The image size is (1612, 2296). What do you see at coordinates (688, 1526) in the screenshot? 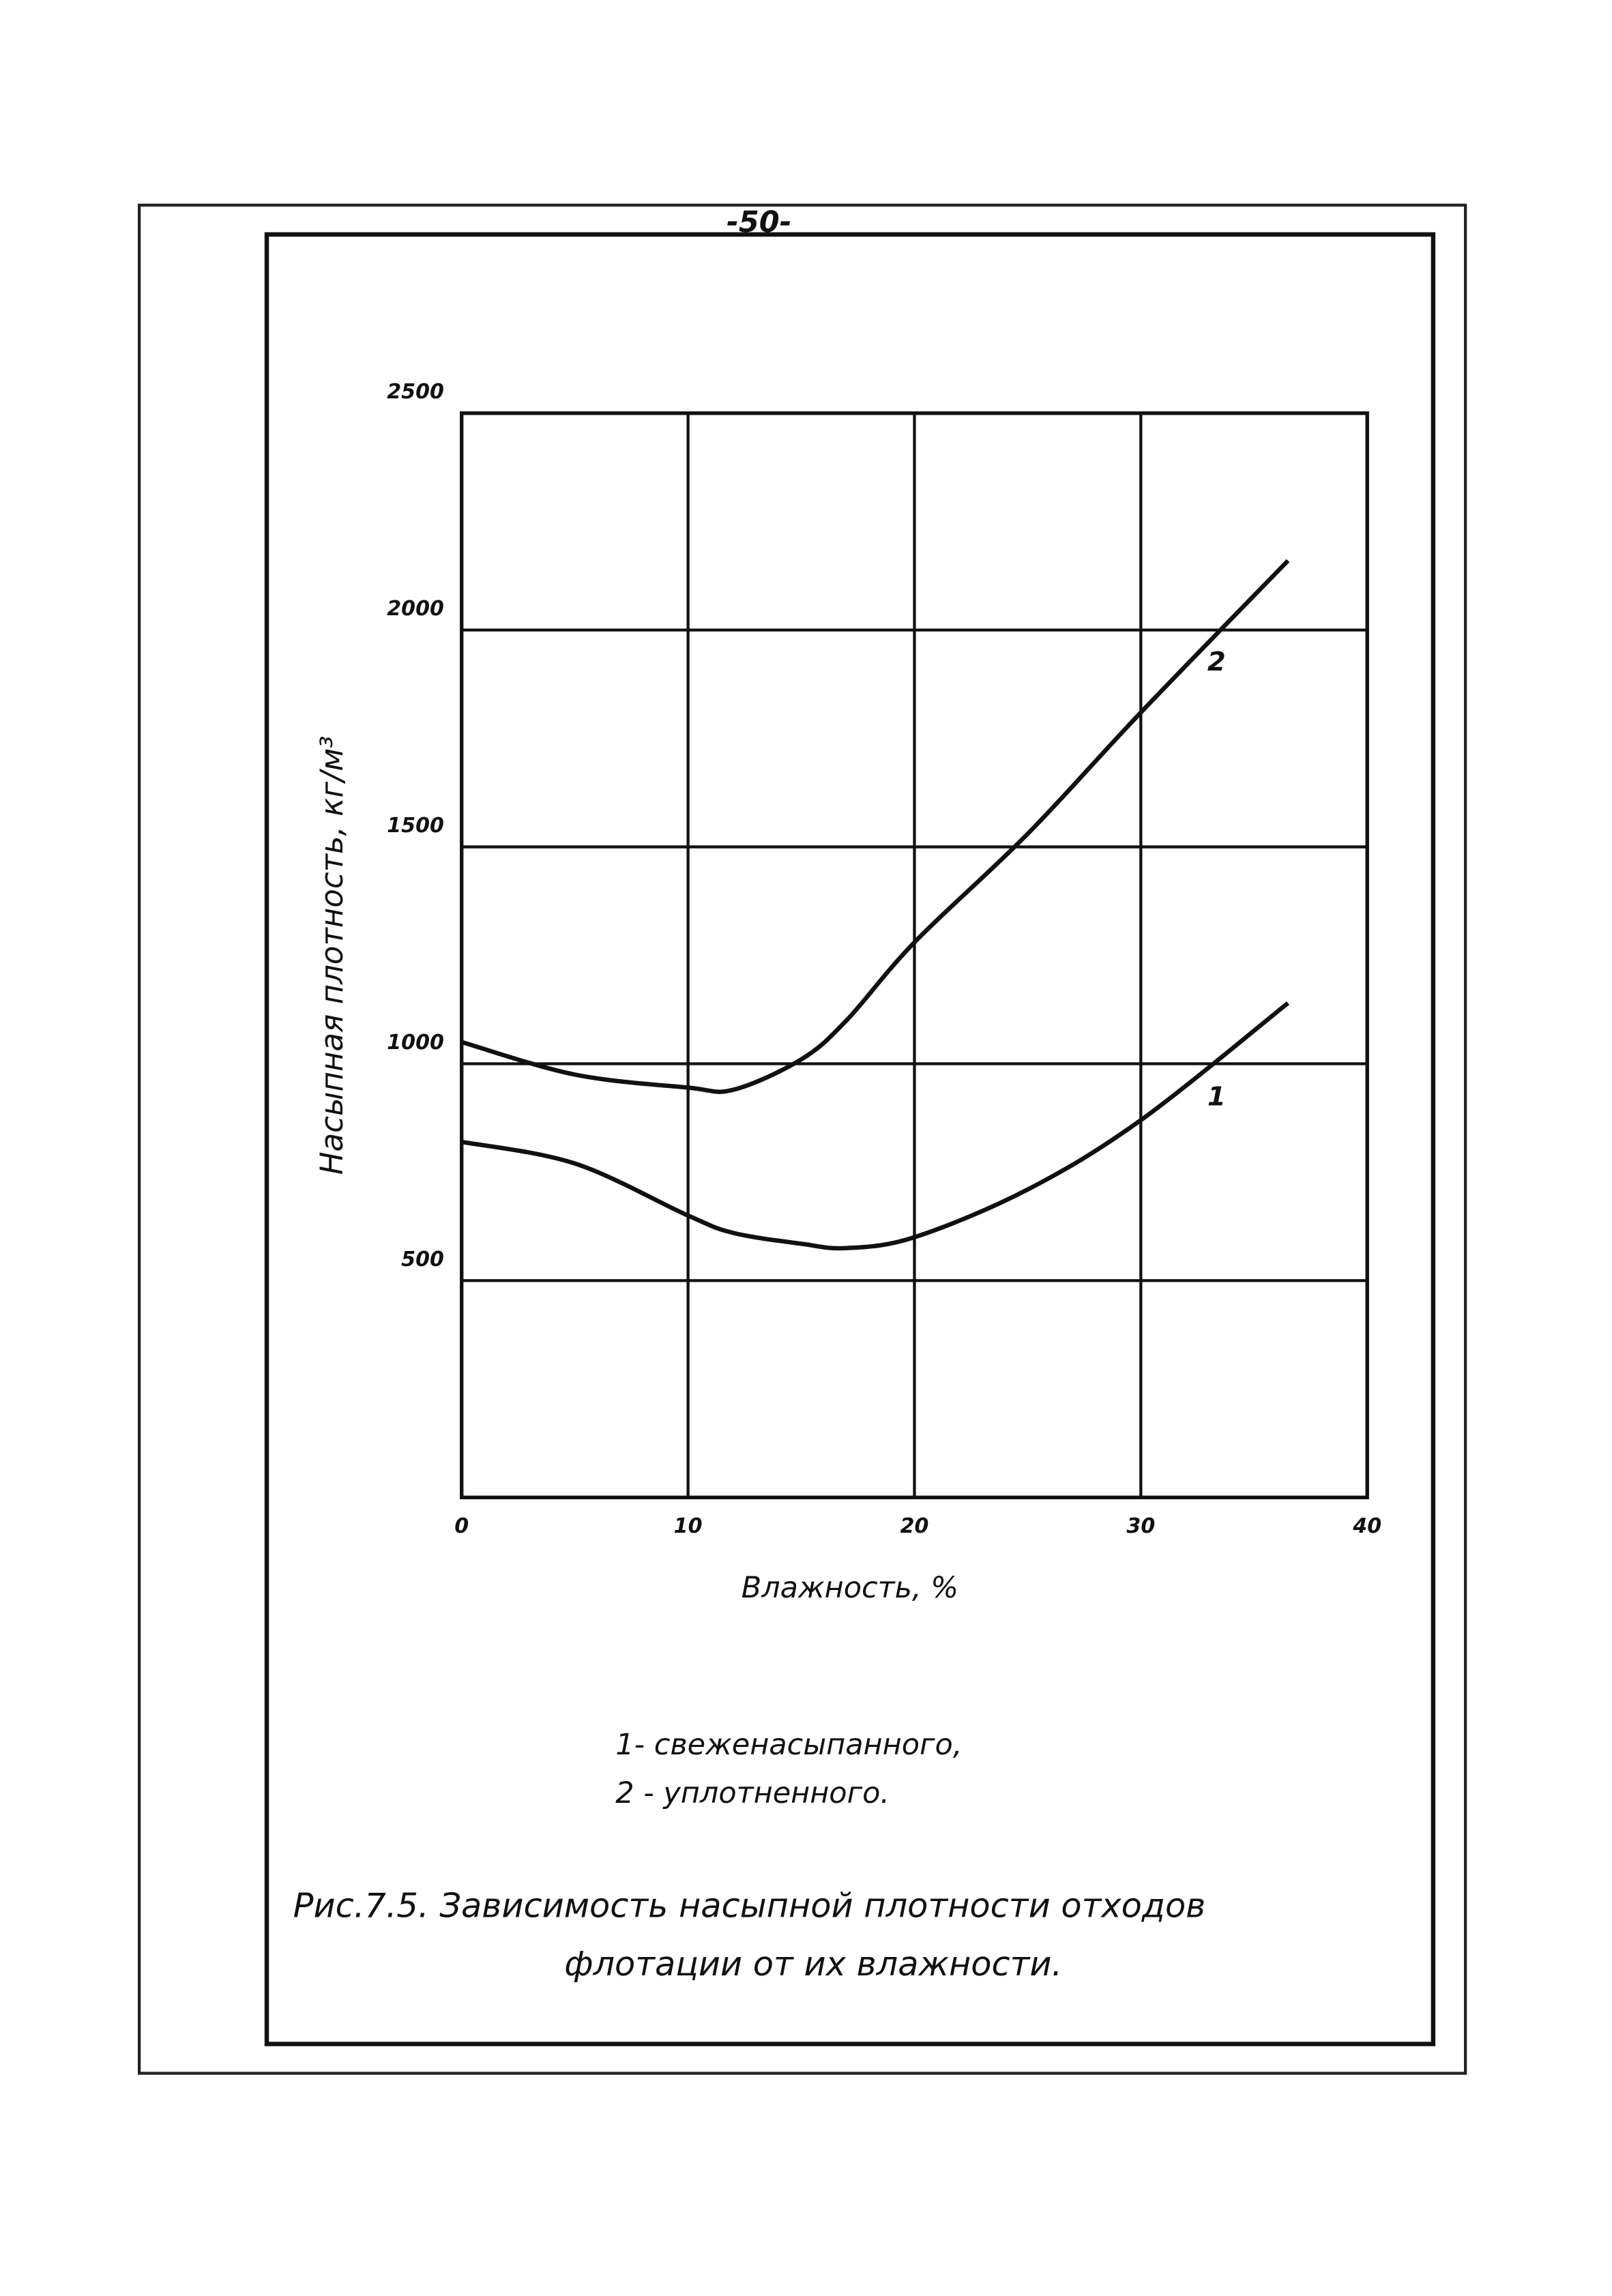
I see `x-tick-label: 10` at bounding box center [688, 1526].